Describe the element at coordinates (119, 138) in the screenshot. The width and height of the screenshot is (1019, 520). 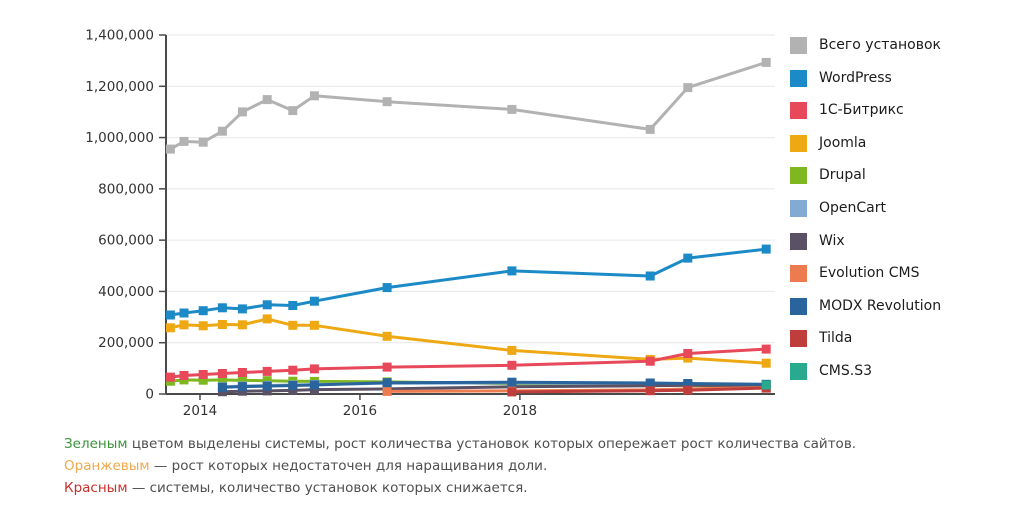
I see `y-axis-tick-label: 1,000,000` at that location.